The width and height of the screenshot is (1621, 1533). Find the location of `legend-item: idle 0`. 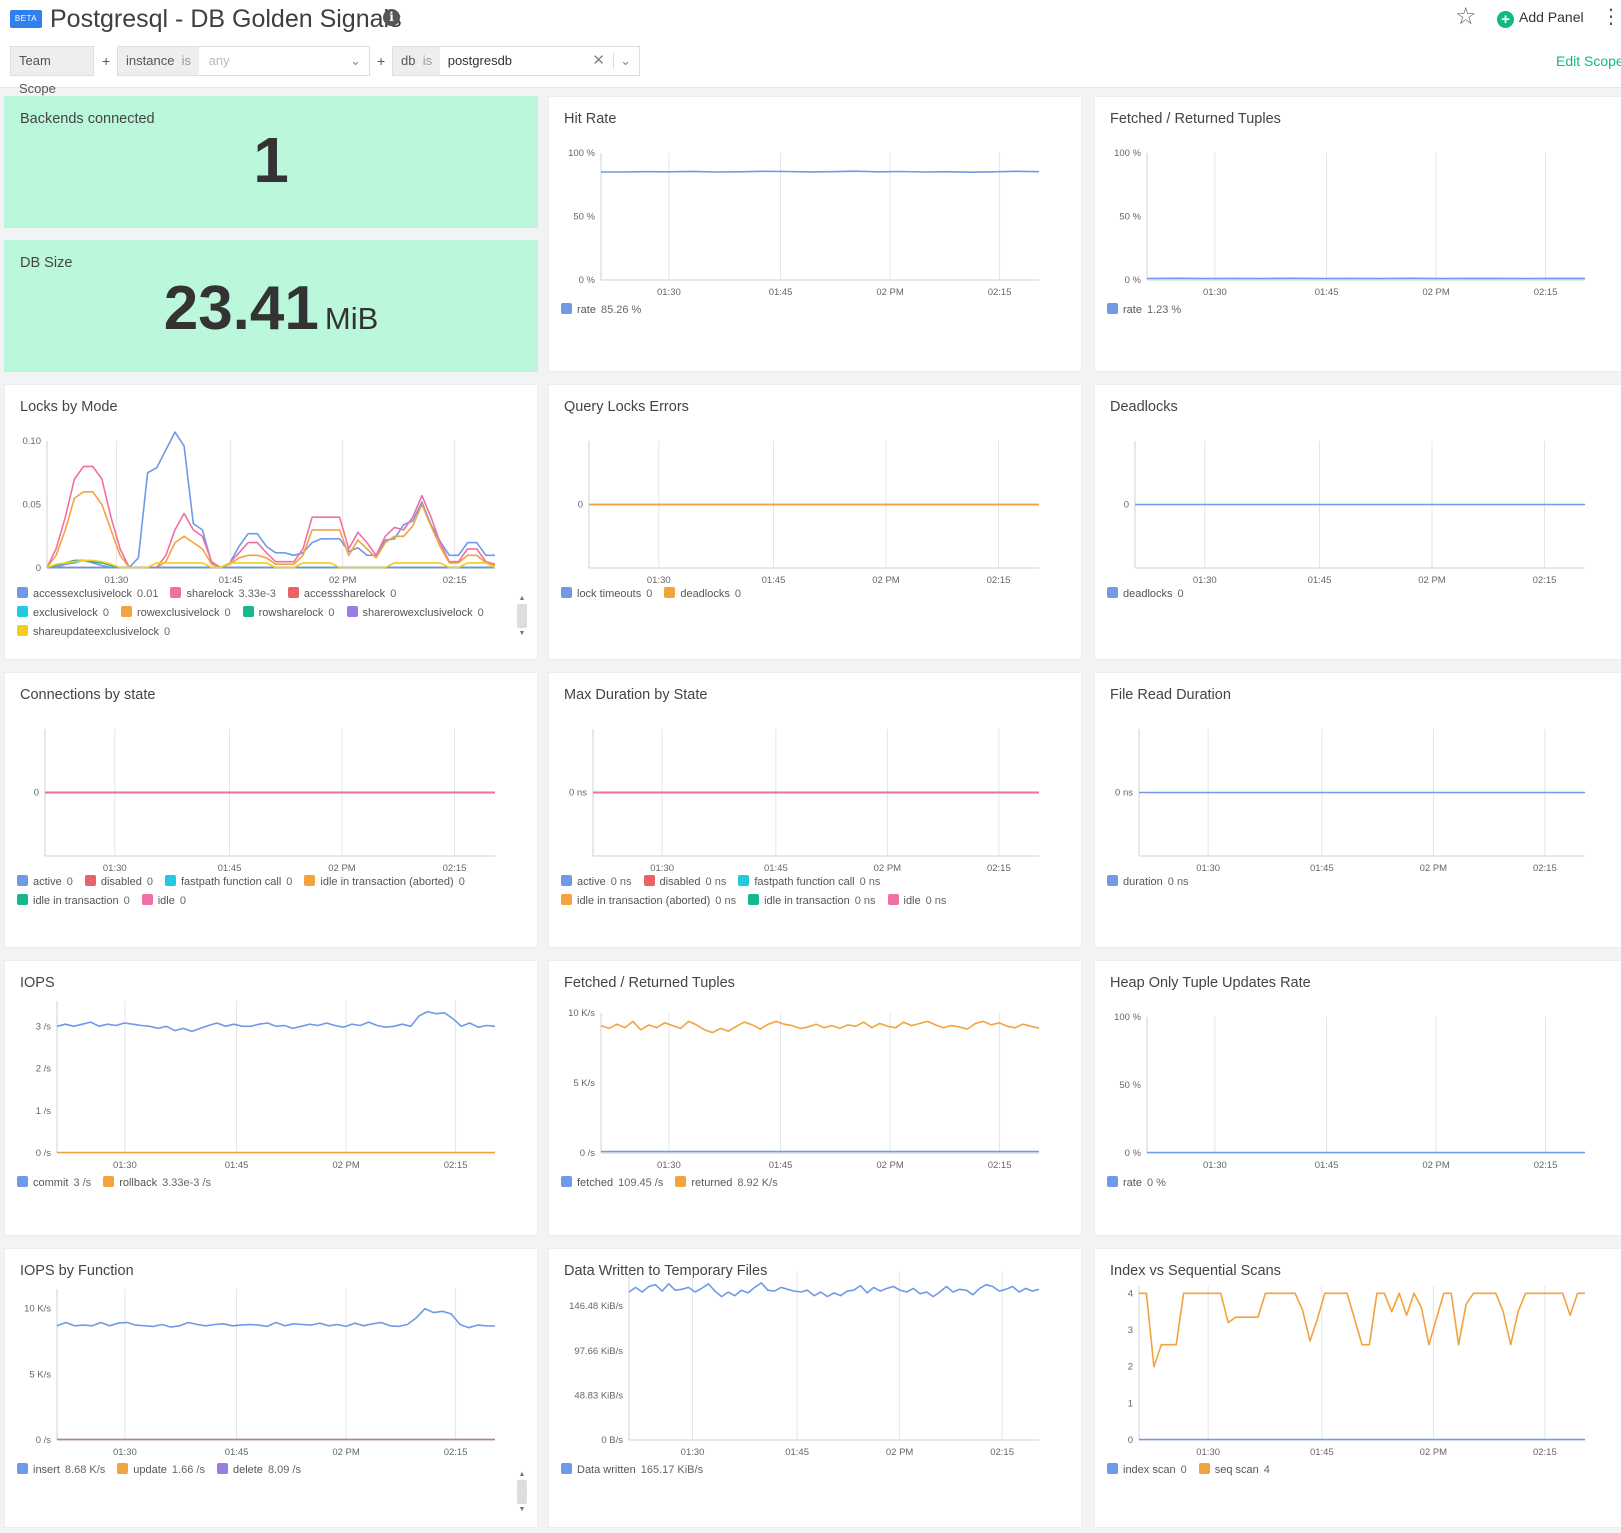

legend-item: idle 0 is located at coordinates (163, 901).